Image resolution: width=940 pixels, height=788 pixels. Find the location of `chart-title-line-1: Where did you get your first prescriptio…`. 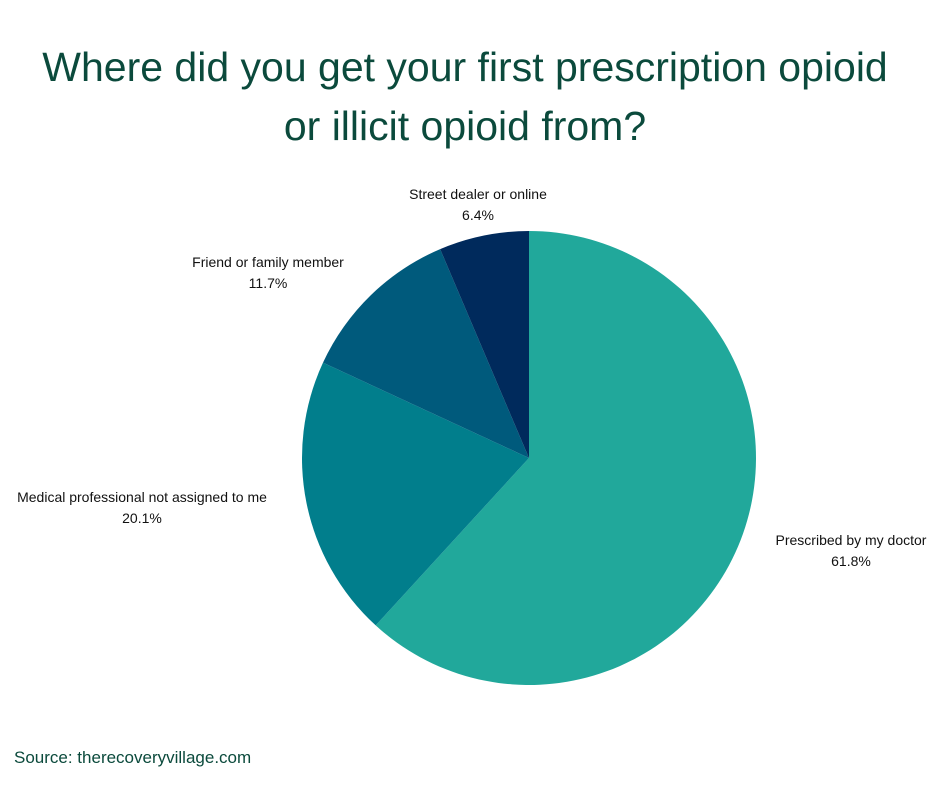

chart-title-line-1: Where did you get your first prescriptio… is located at coordinates (465, 67).